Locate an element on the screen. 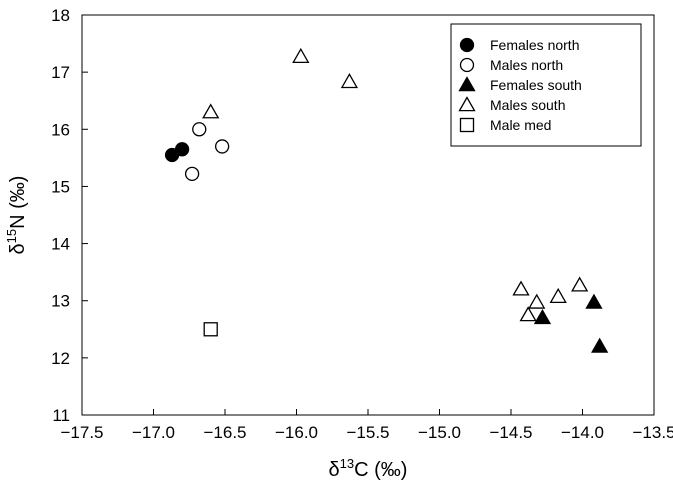 Image resolution: width=673 pixels, height=486 pixels. legend-marker-male-med is located at coordinates (467, 125).